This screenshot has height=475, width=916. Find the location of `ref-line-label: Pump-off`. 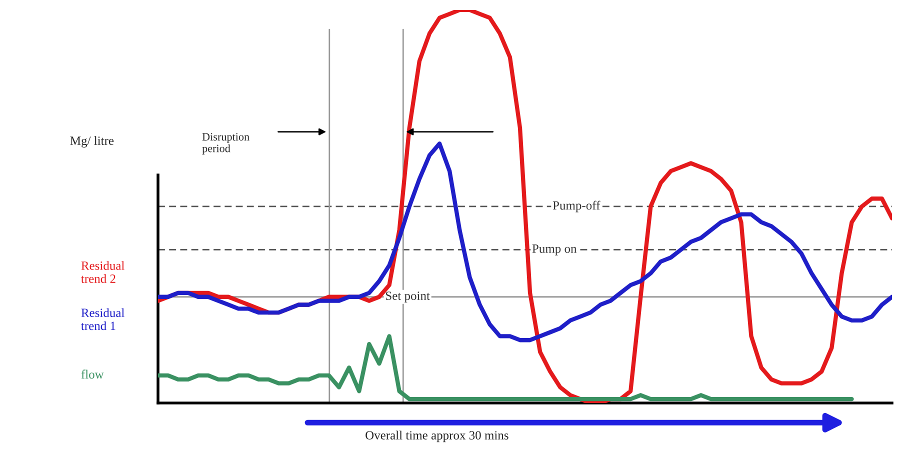

ref-line-label: Pump-off is located at coordinates (576, 206).